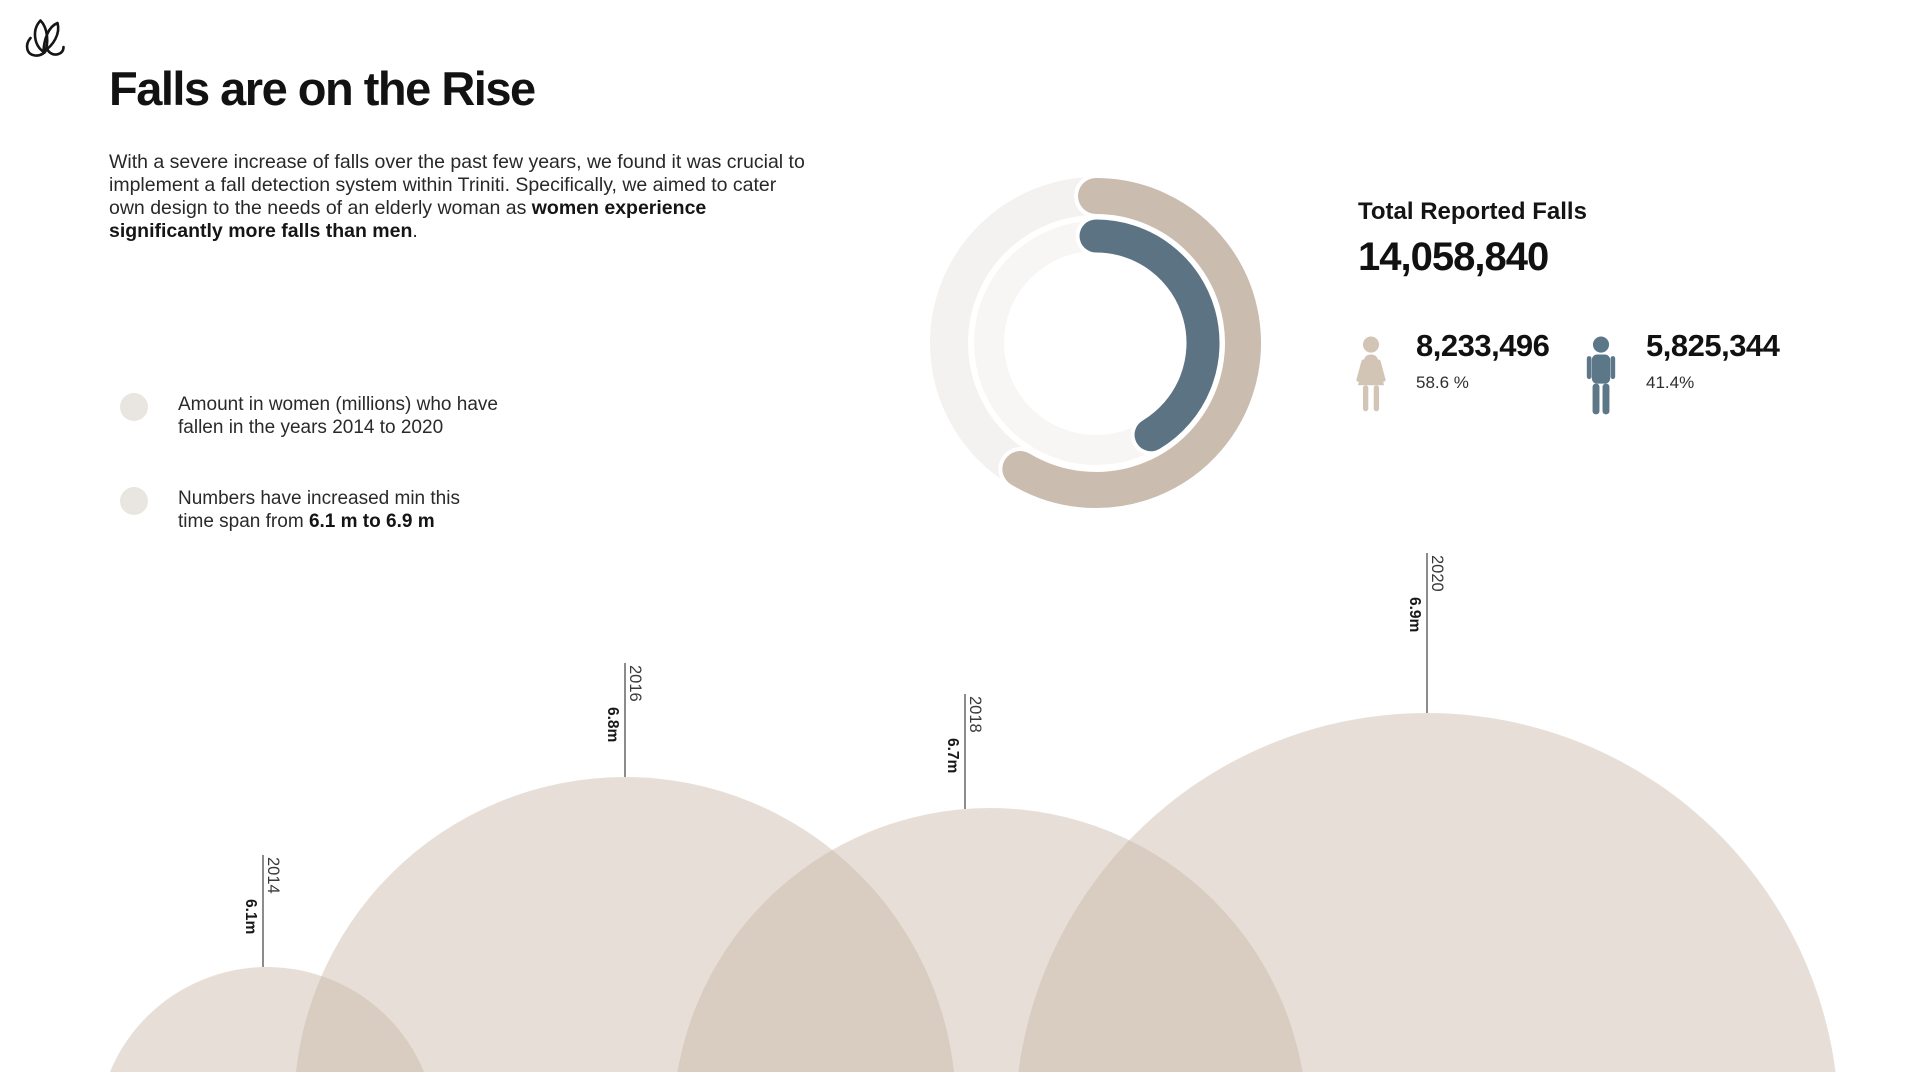 The image size is (1920, 1080). Describe the element at coordinates (990, 940) in the screenshot. I see `bubble-2018` at that location.